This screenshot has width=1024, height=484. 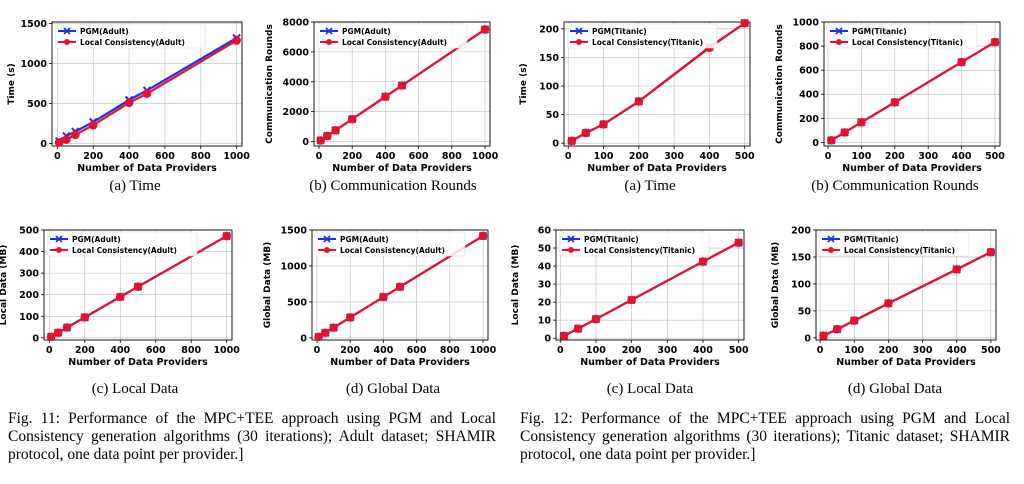 I want to click on y-tick-label: 100, so click(x=801, y=284).